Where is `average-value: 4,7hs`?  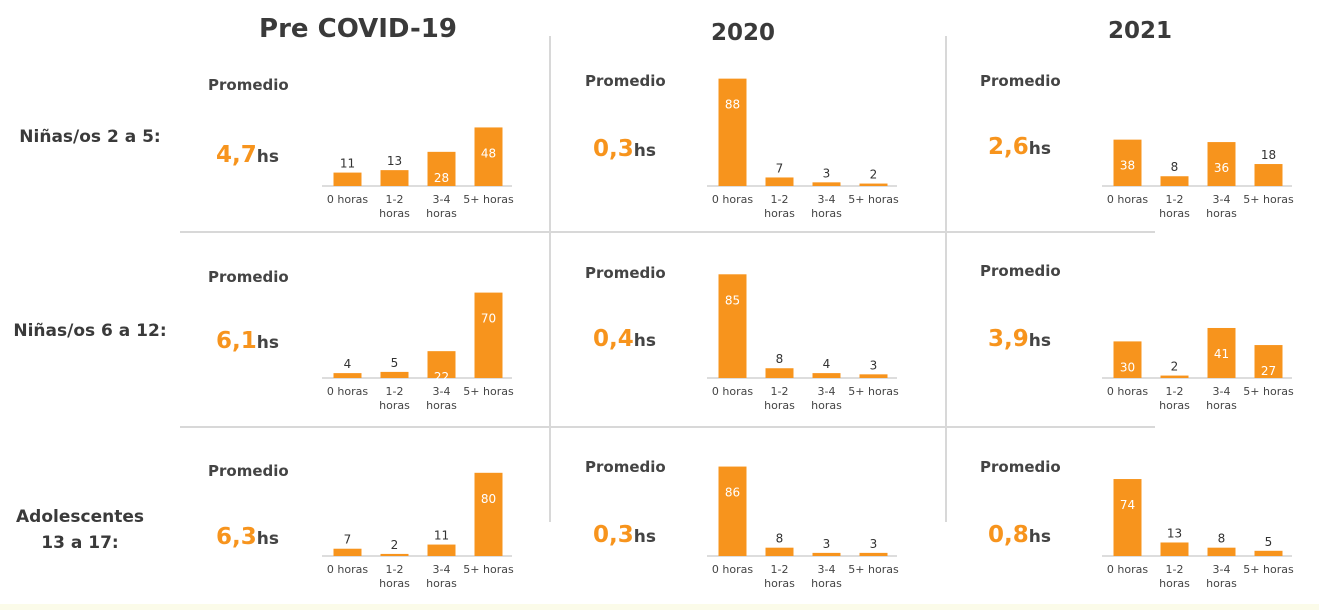 average-value: 4,7hs is located at coordinates (247, 155).